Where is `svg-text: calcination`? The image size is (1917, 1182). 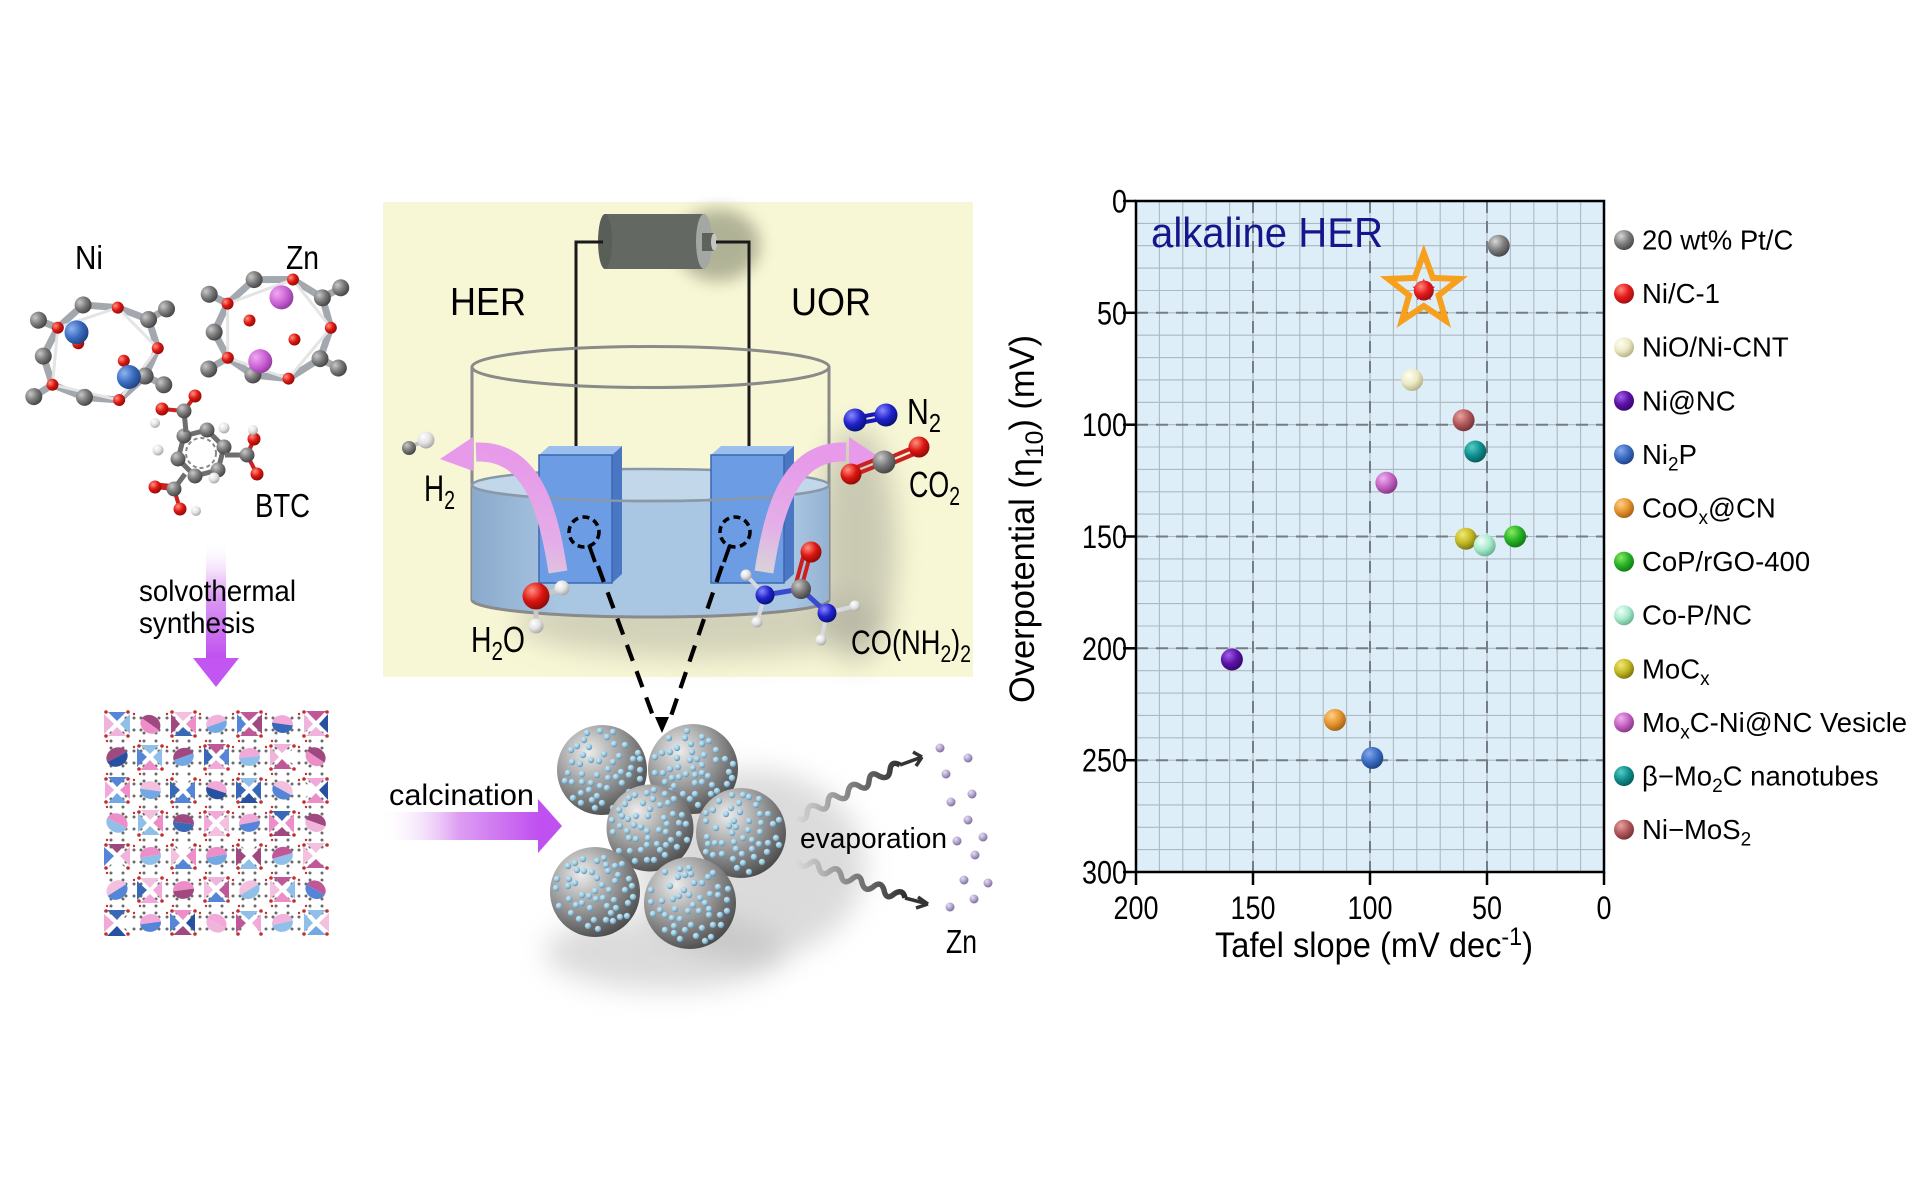 svg-text: calcination is located at coordinates (461, 795).